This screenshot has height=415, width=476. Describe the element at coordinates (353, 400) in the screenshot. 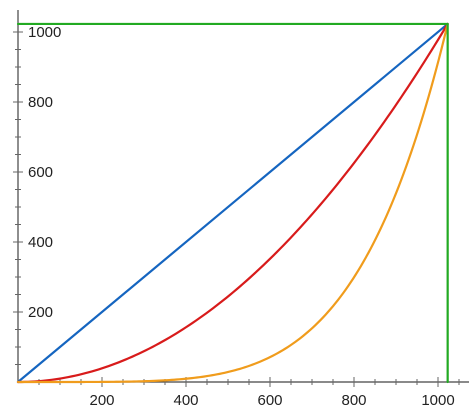

I see `x-tick-label: 800` at that location.